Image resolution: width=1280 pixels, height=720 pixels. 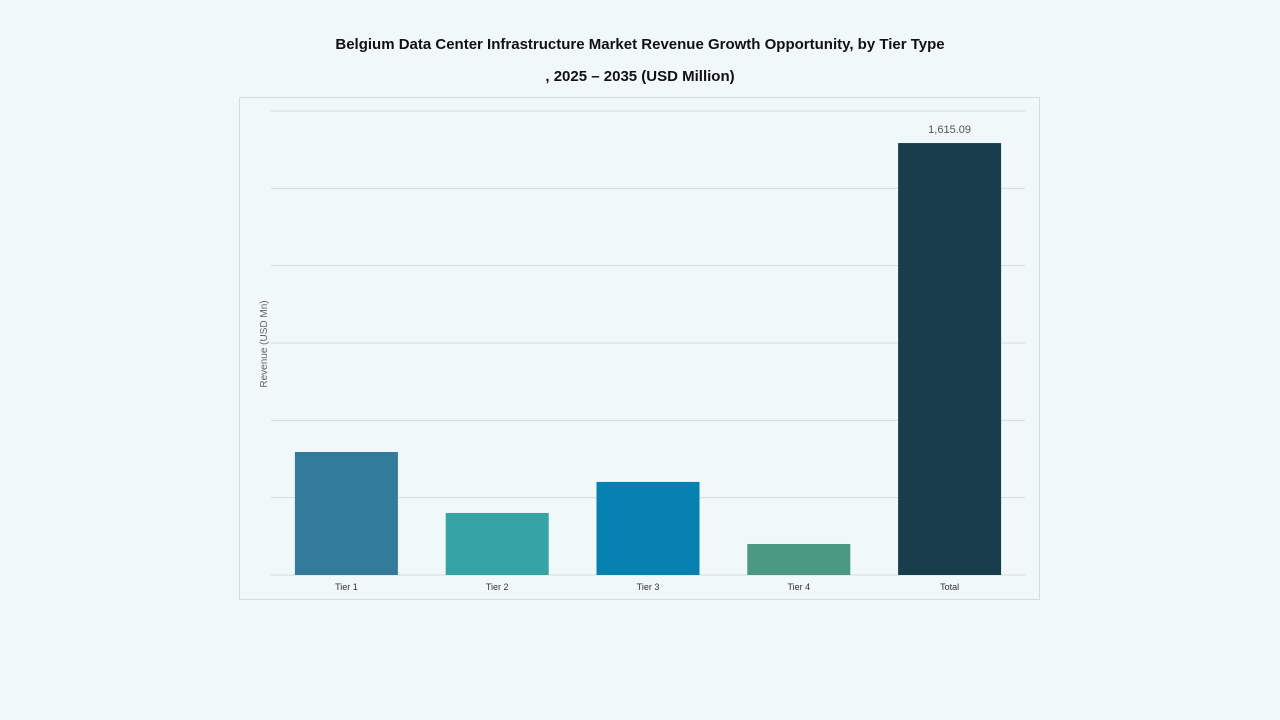 I want to click on chart-subtitle: , 2025 – 2035 (USD Million), so click(x=640, y=76).